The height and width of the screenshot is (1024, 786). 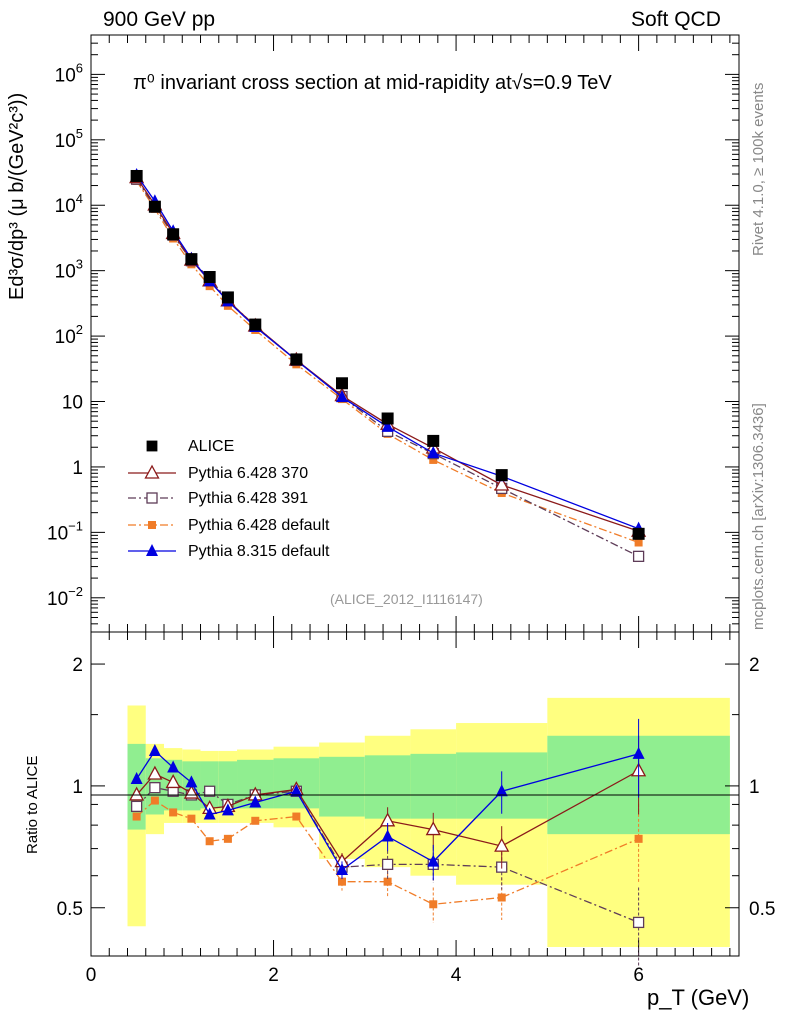 What do you see at coordinates (65, 531) in the screenshot?
I see `main-y-tick-label: 10⁻¹` at bounding box center [65, 531].